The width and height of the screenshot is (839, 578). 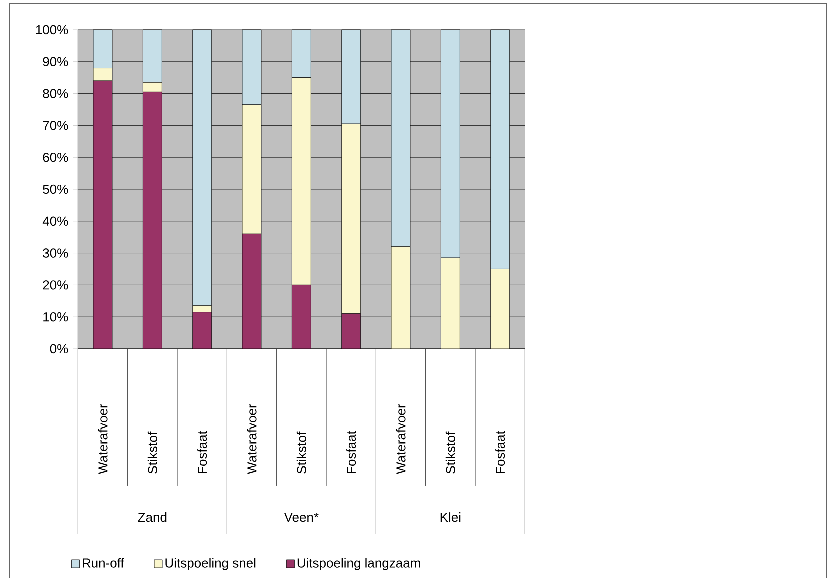 I want to click on y-tick-label: 90%, so click(x=55, y=61).